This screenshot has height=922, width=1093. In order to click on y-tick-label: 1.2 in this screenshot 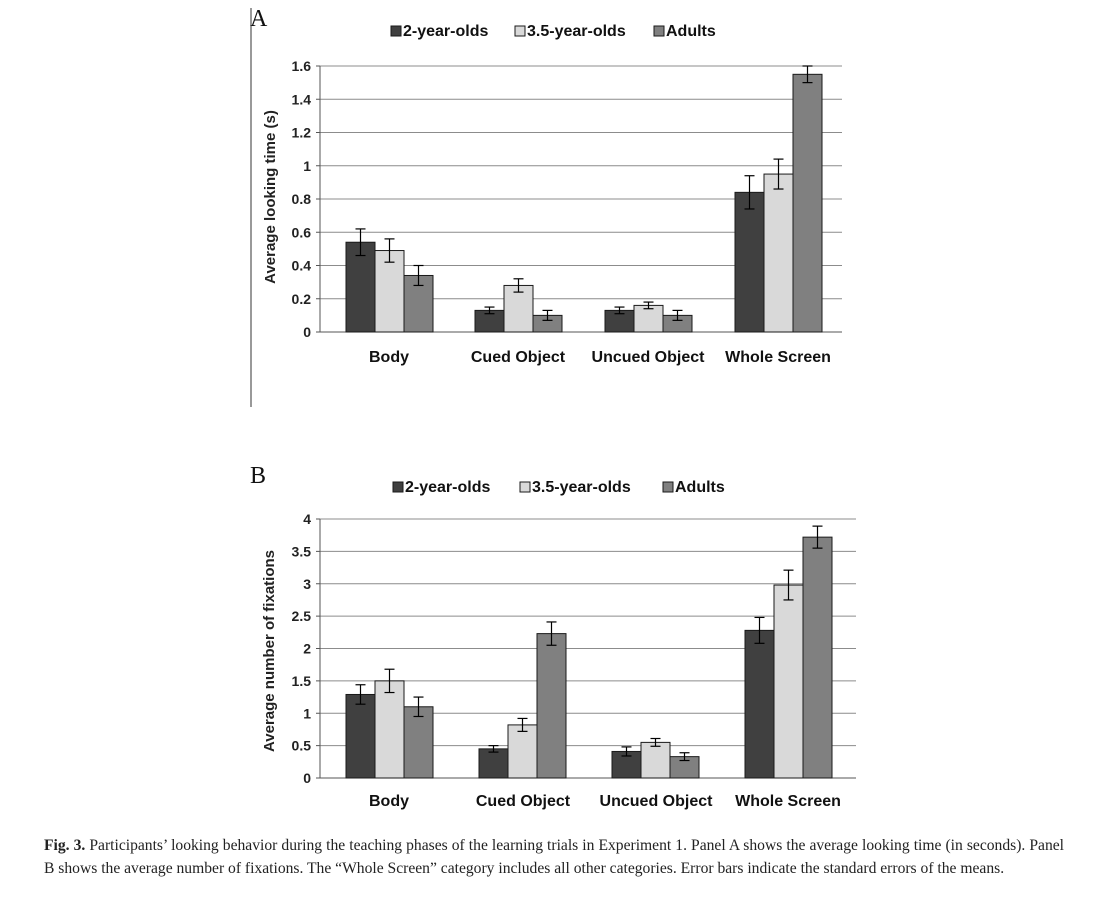, I will do `click(302, 133)`.